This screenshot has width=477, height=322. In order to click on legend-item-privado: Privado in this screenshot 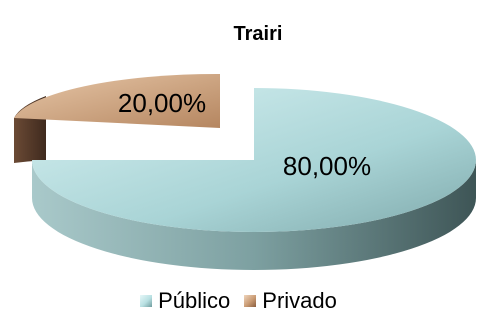, I will do `click(290, 301)`.